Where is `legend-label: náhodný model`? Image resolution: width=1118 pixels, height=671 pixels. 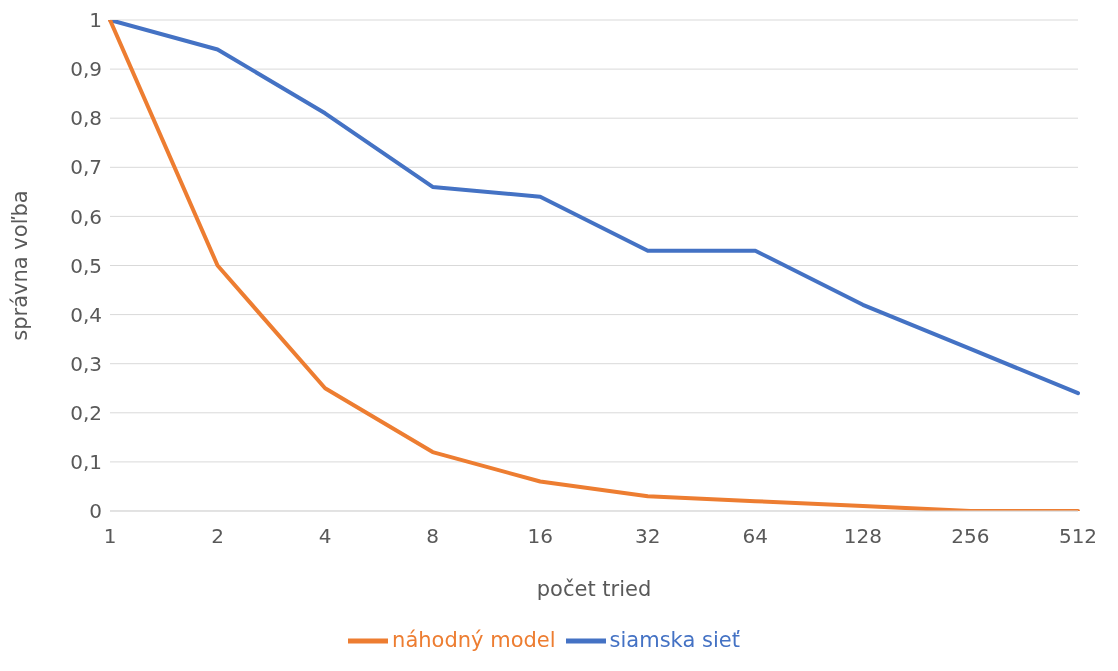
legend-label: náhodný model is located at coordinates (474, 640).